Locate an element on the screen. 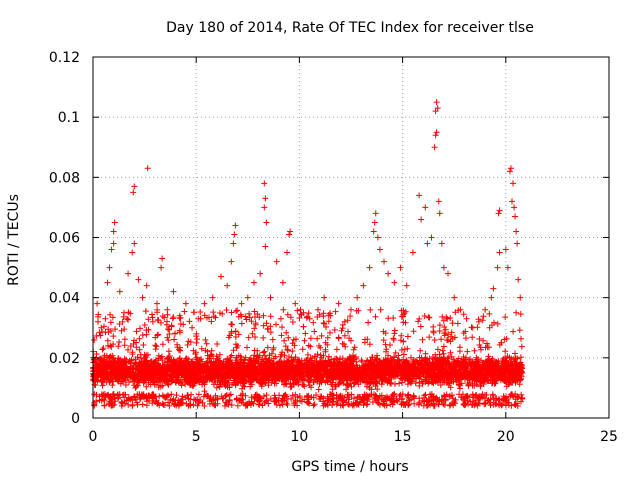 Image resolution: width=640 pixels, height=480 pixels. y-axis-label: ROTI / TECUs is located at coordinates (14, 240).